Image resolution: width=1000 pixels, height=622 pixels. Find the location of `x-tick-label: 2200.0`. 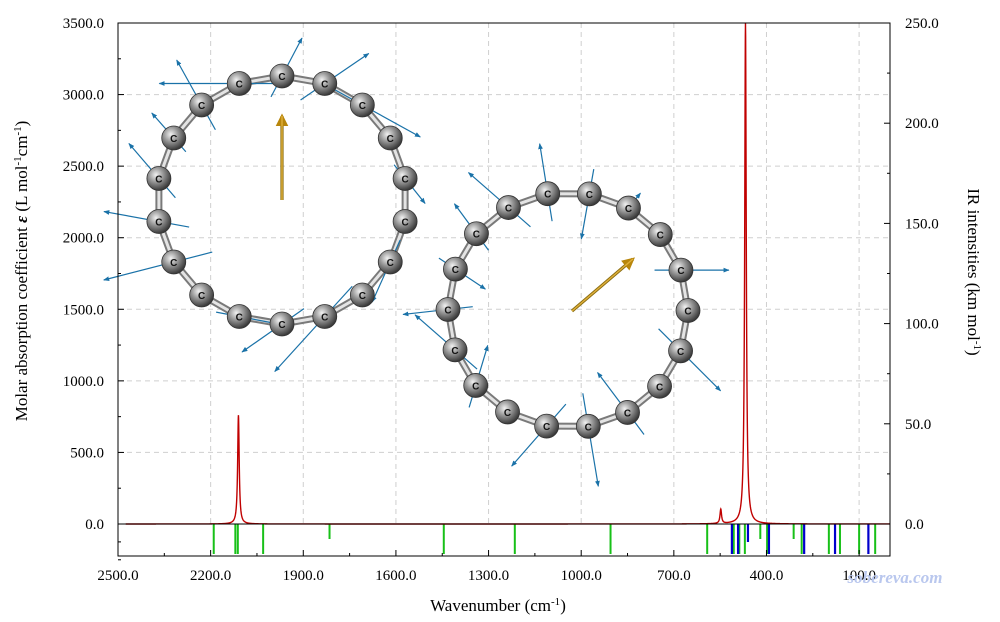

x-tick-label: 2200.0 is located at coordinates (210, 576).